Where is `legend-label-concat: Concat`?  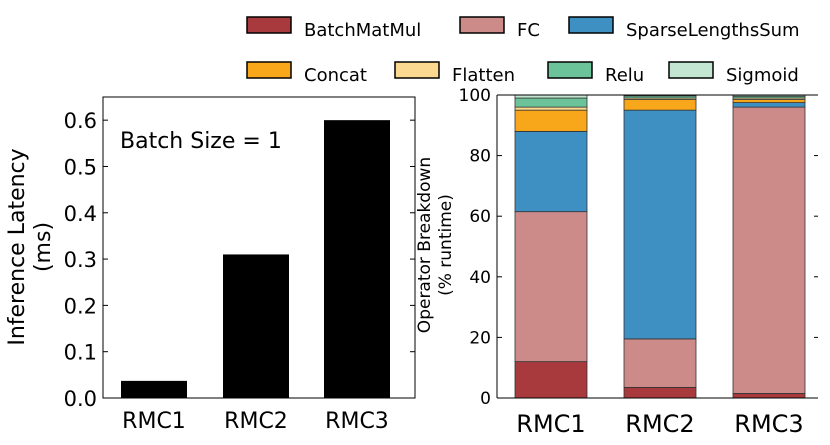
legend-label-concat: Concat is located at coordinates (335, 75).